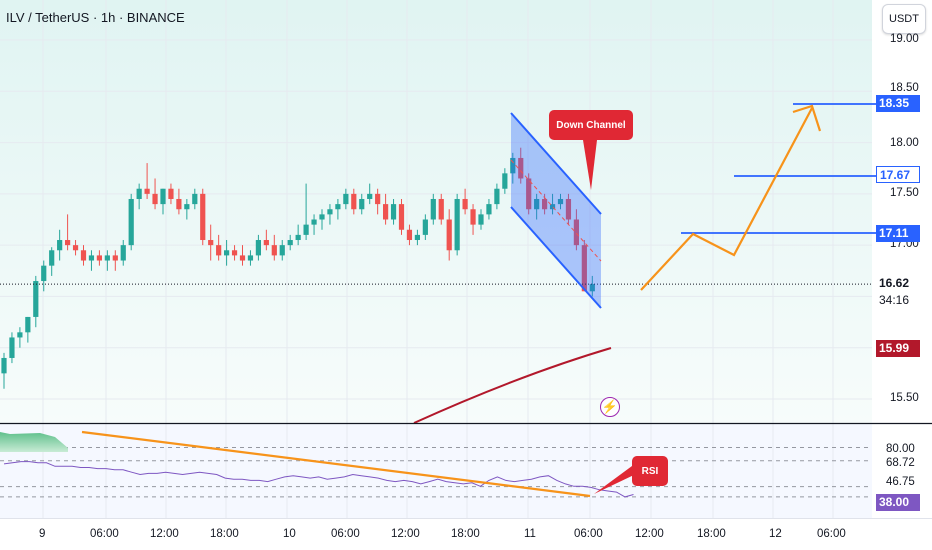 The width and height of the screenshot is (932, 550). I want to click on projection-arrowhead, so click(807, 118).